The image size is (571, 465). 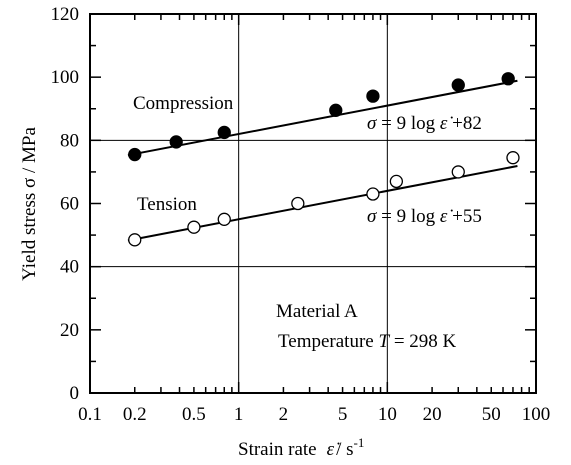 I want to click on y-tick-label: 0, so click(x=75, y=393).